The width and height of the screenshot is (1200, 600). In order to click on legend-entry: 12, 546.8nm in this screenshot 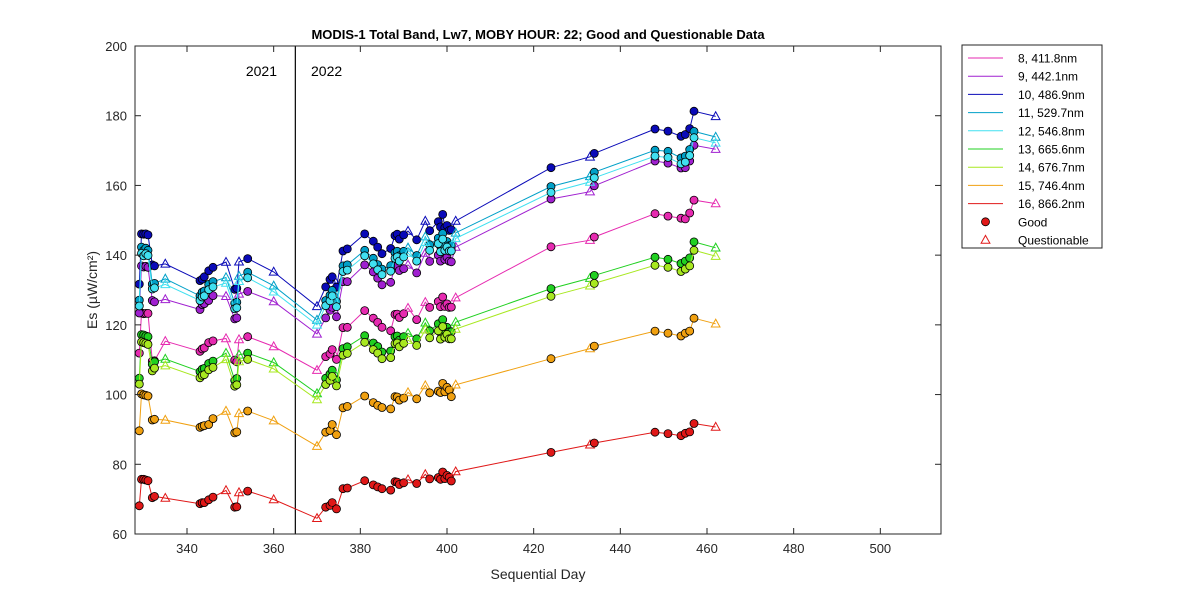, I will do `click(1051, 131)`.